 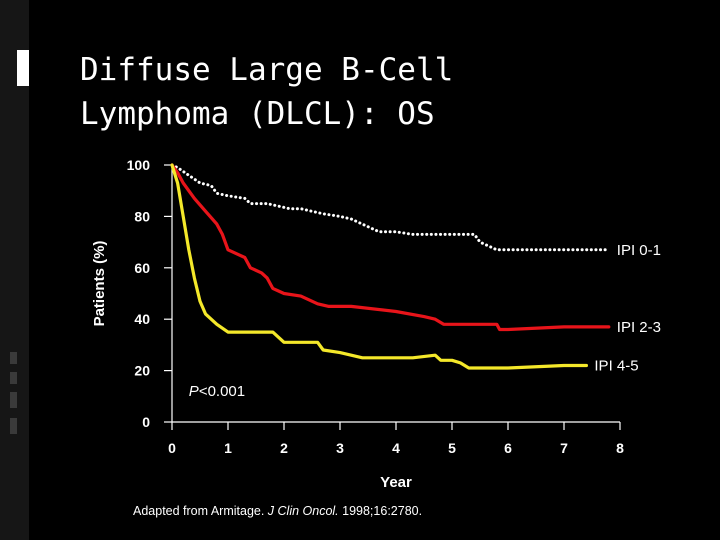 I want to click on p-value-symbol: P, so click(x=194, y=391).